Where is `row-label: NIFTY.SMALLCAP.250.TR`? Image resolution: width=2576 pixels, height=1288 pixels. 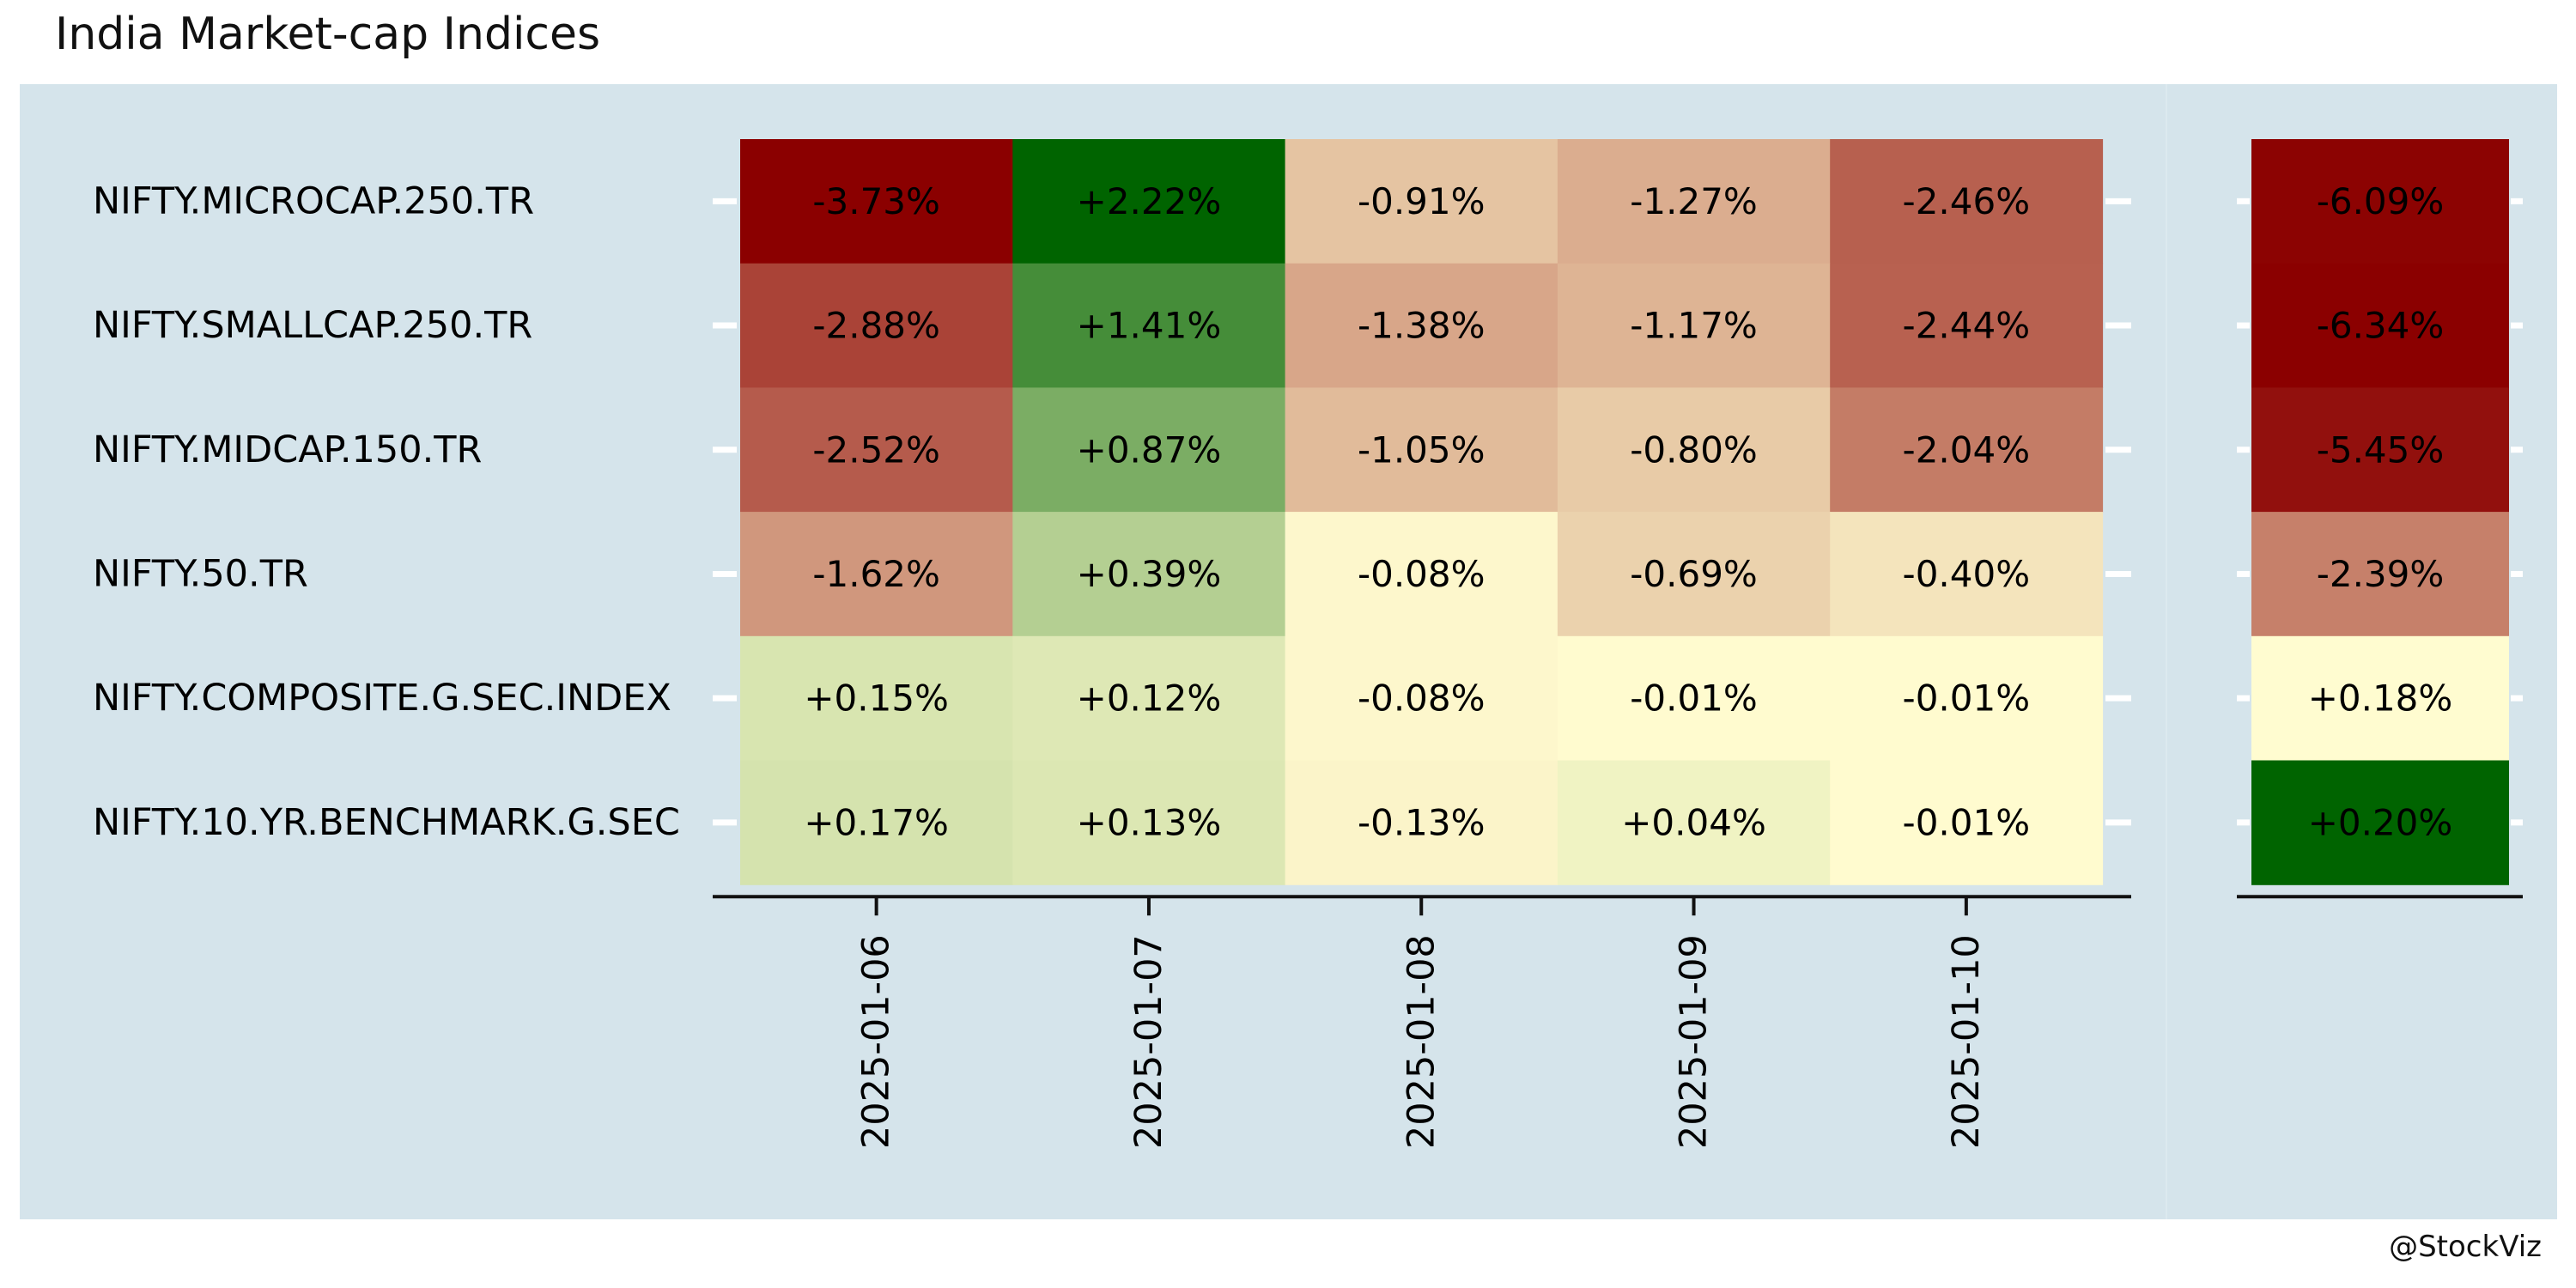 row-label: NIFTY.SMALLCAP.250.TR is located at coordinates (312, 325).